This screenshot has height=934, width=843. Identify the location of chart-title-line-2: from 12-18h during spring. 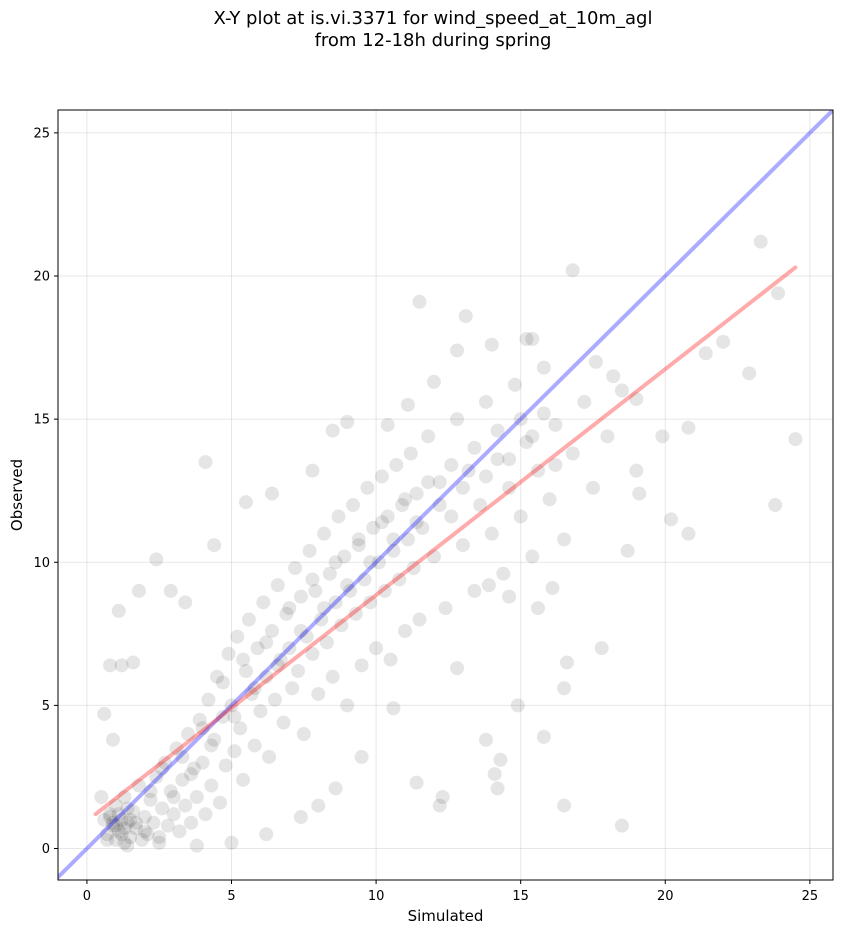
(433, 40).